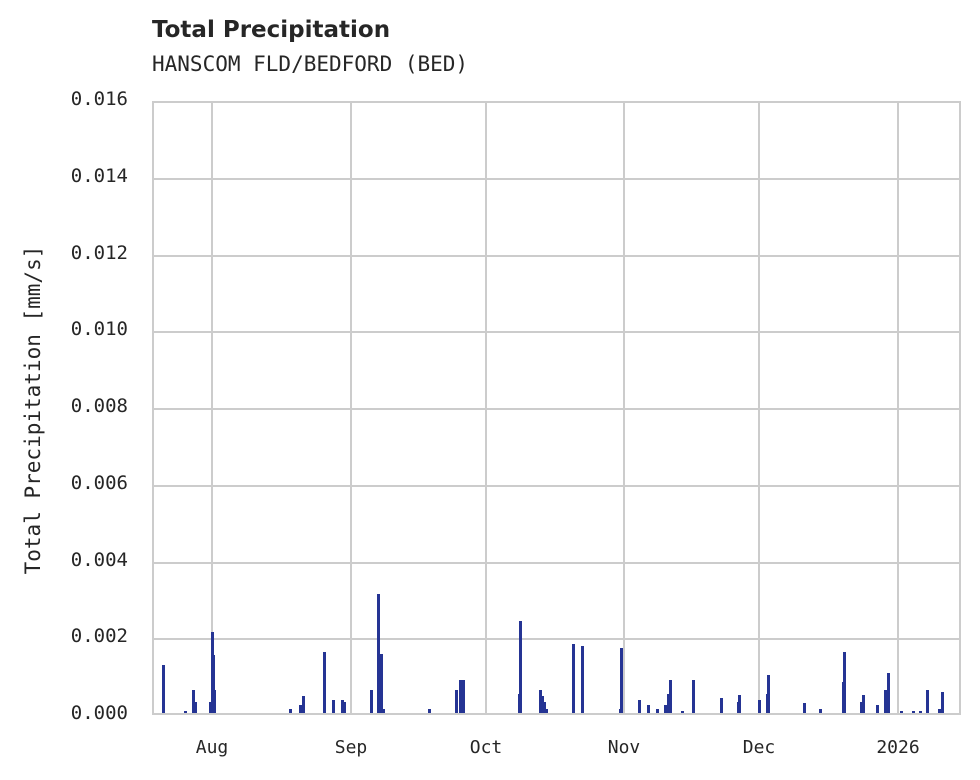 This screenshot has height=780, width=980. Describe the element at coordinates (624, 747) in the screenshot. I see `x-tick-label: Nov` at that location.